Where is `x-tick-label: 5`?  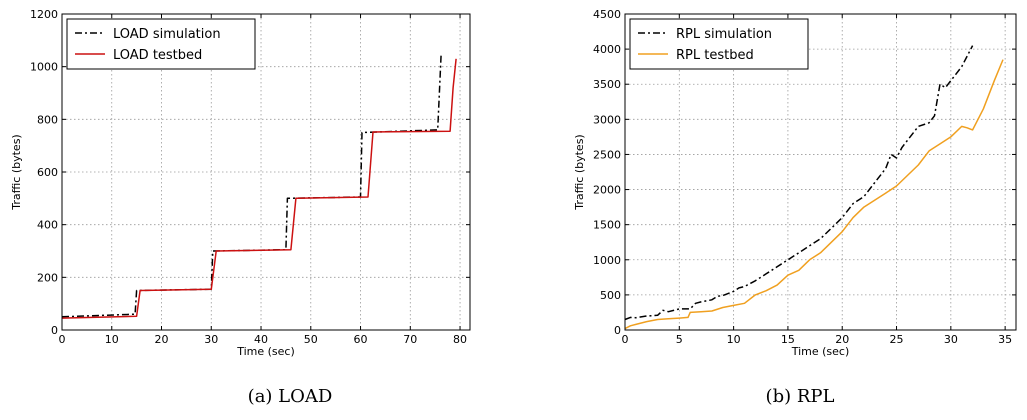
x-tick-label: 5 is located at coordinates (679, 339).